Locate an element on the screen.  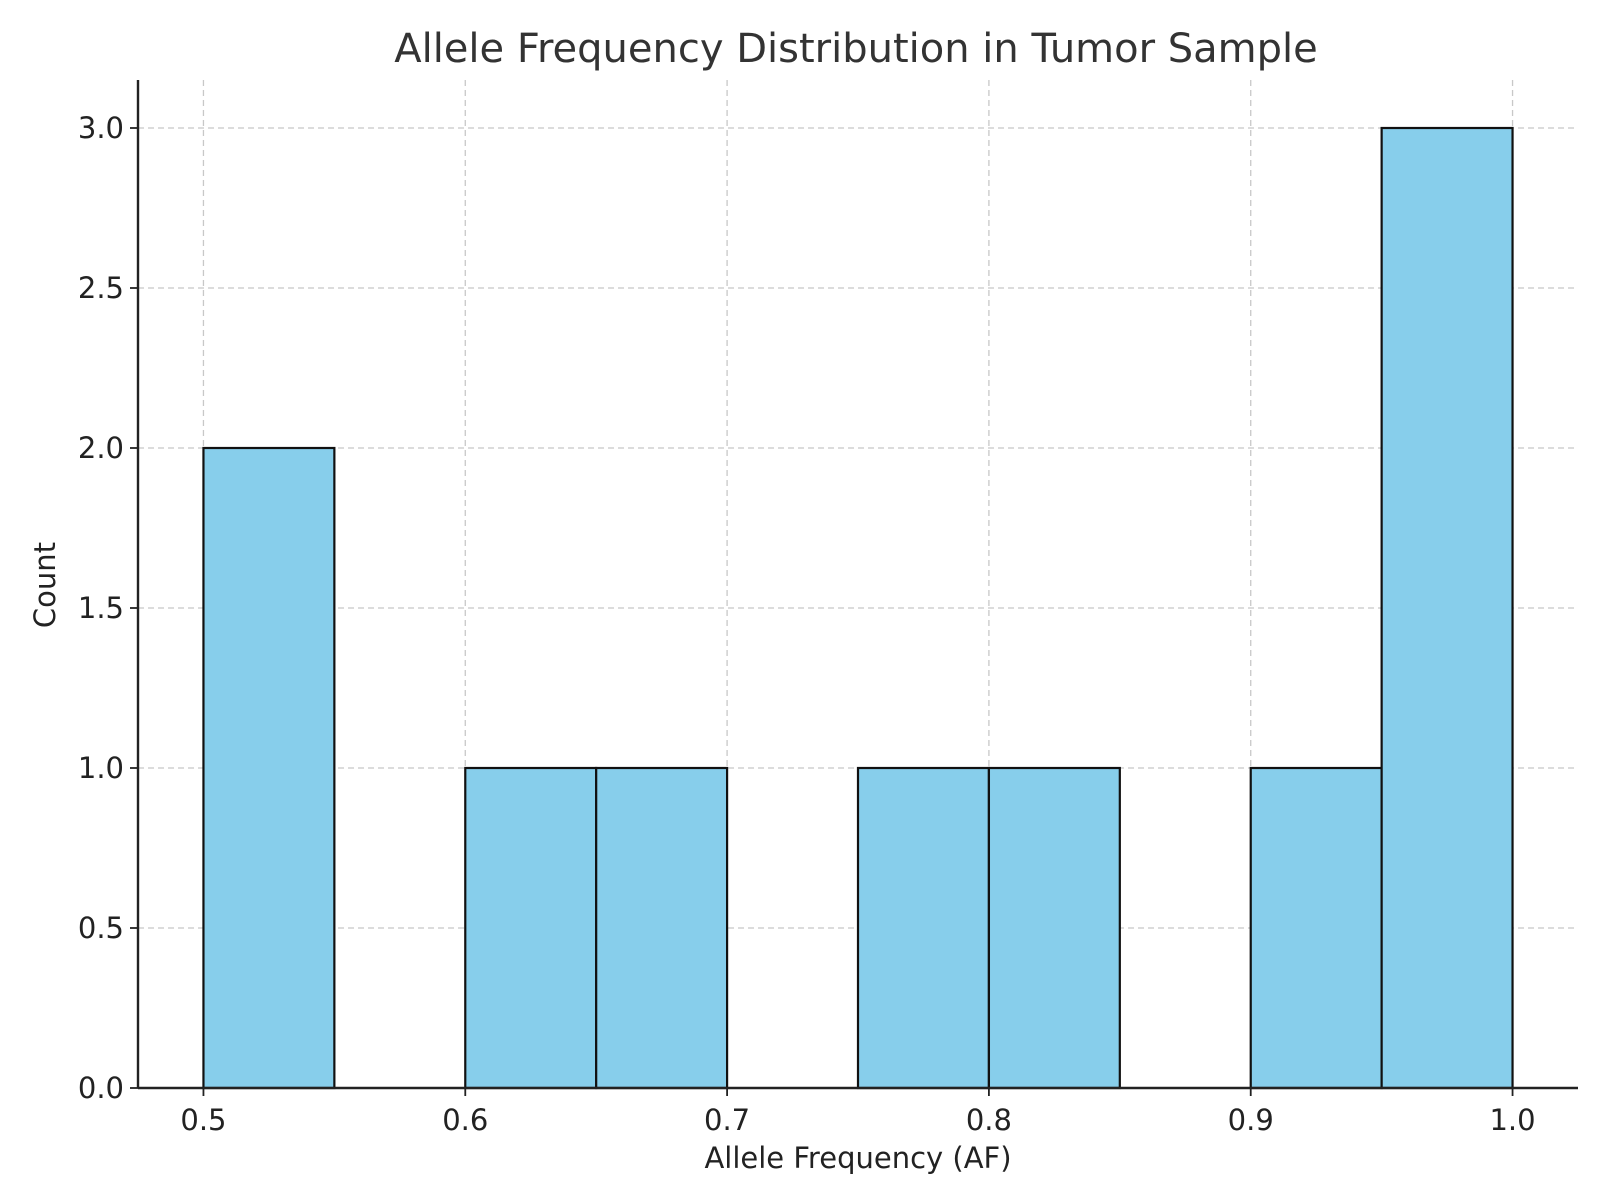
y-tick-label: 0.0 is located at coordinates (101, 1088).